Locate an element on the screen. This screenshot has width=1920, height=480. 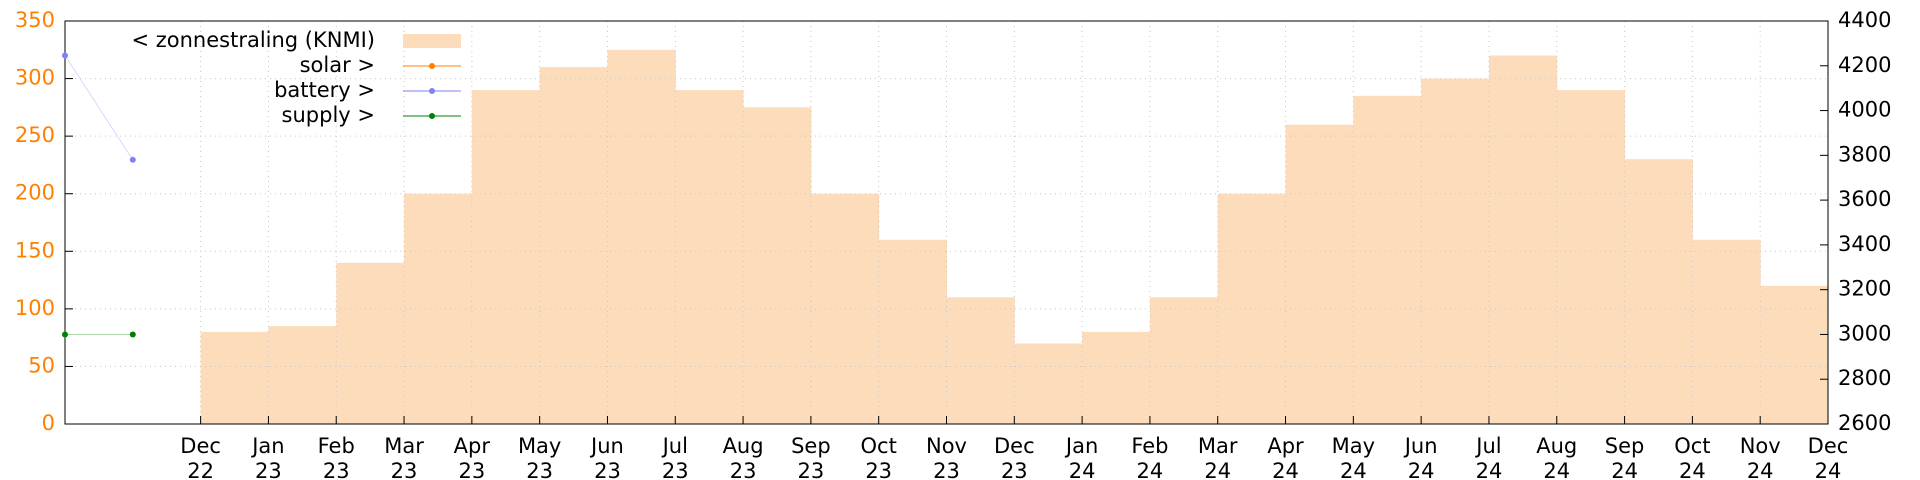
y2-tick-label: 4000 is located at coordinates (1864, 110).